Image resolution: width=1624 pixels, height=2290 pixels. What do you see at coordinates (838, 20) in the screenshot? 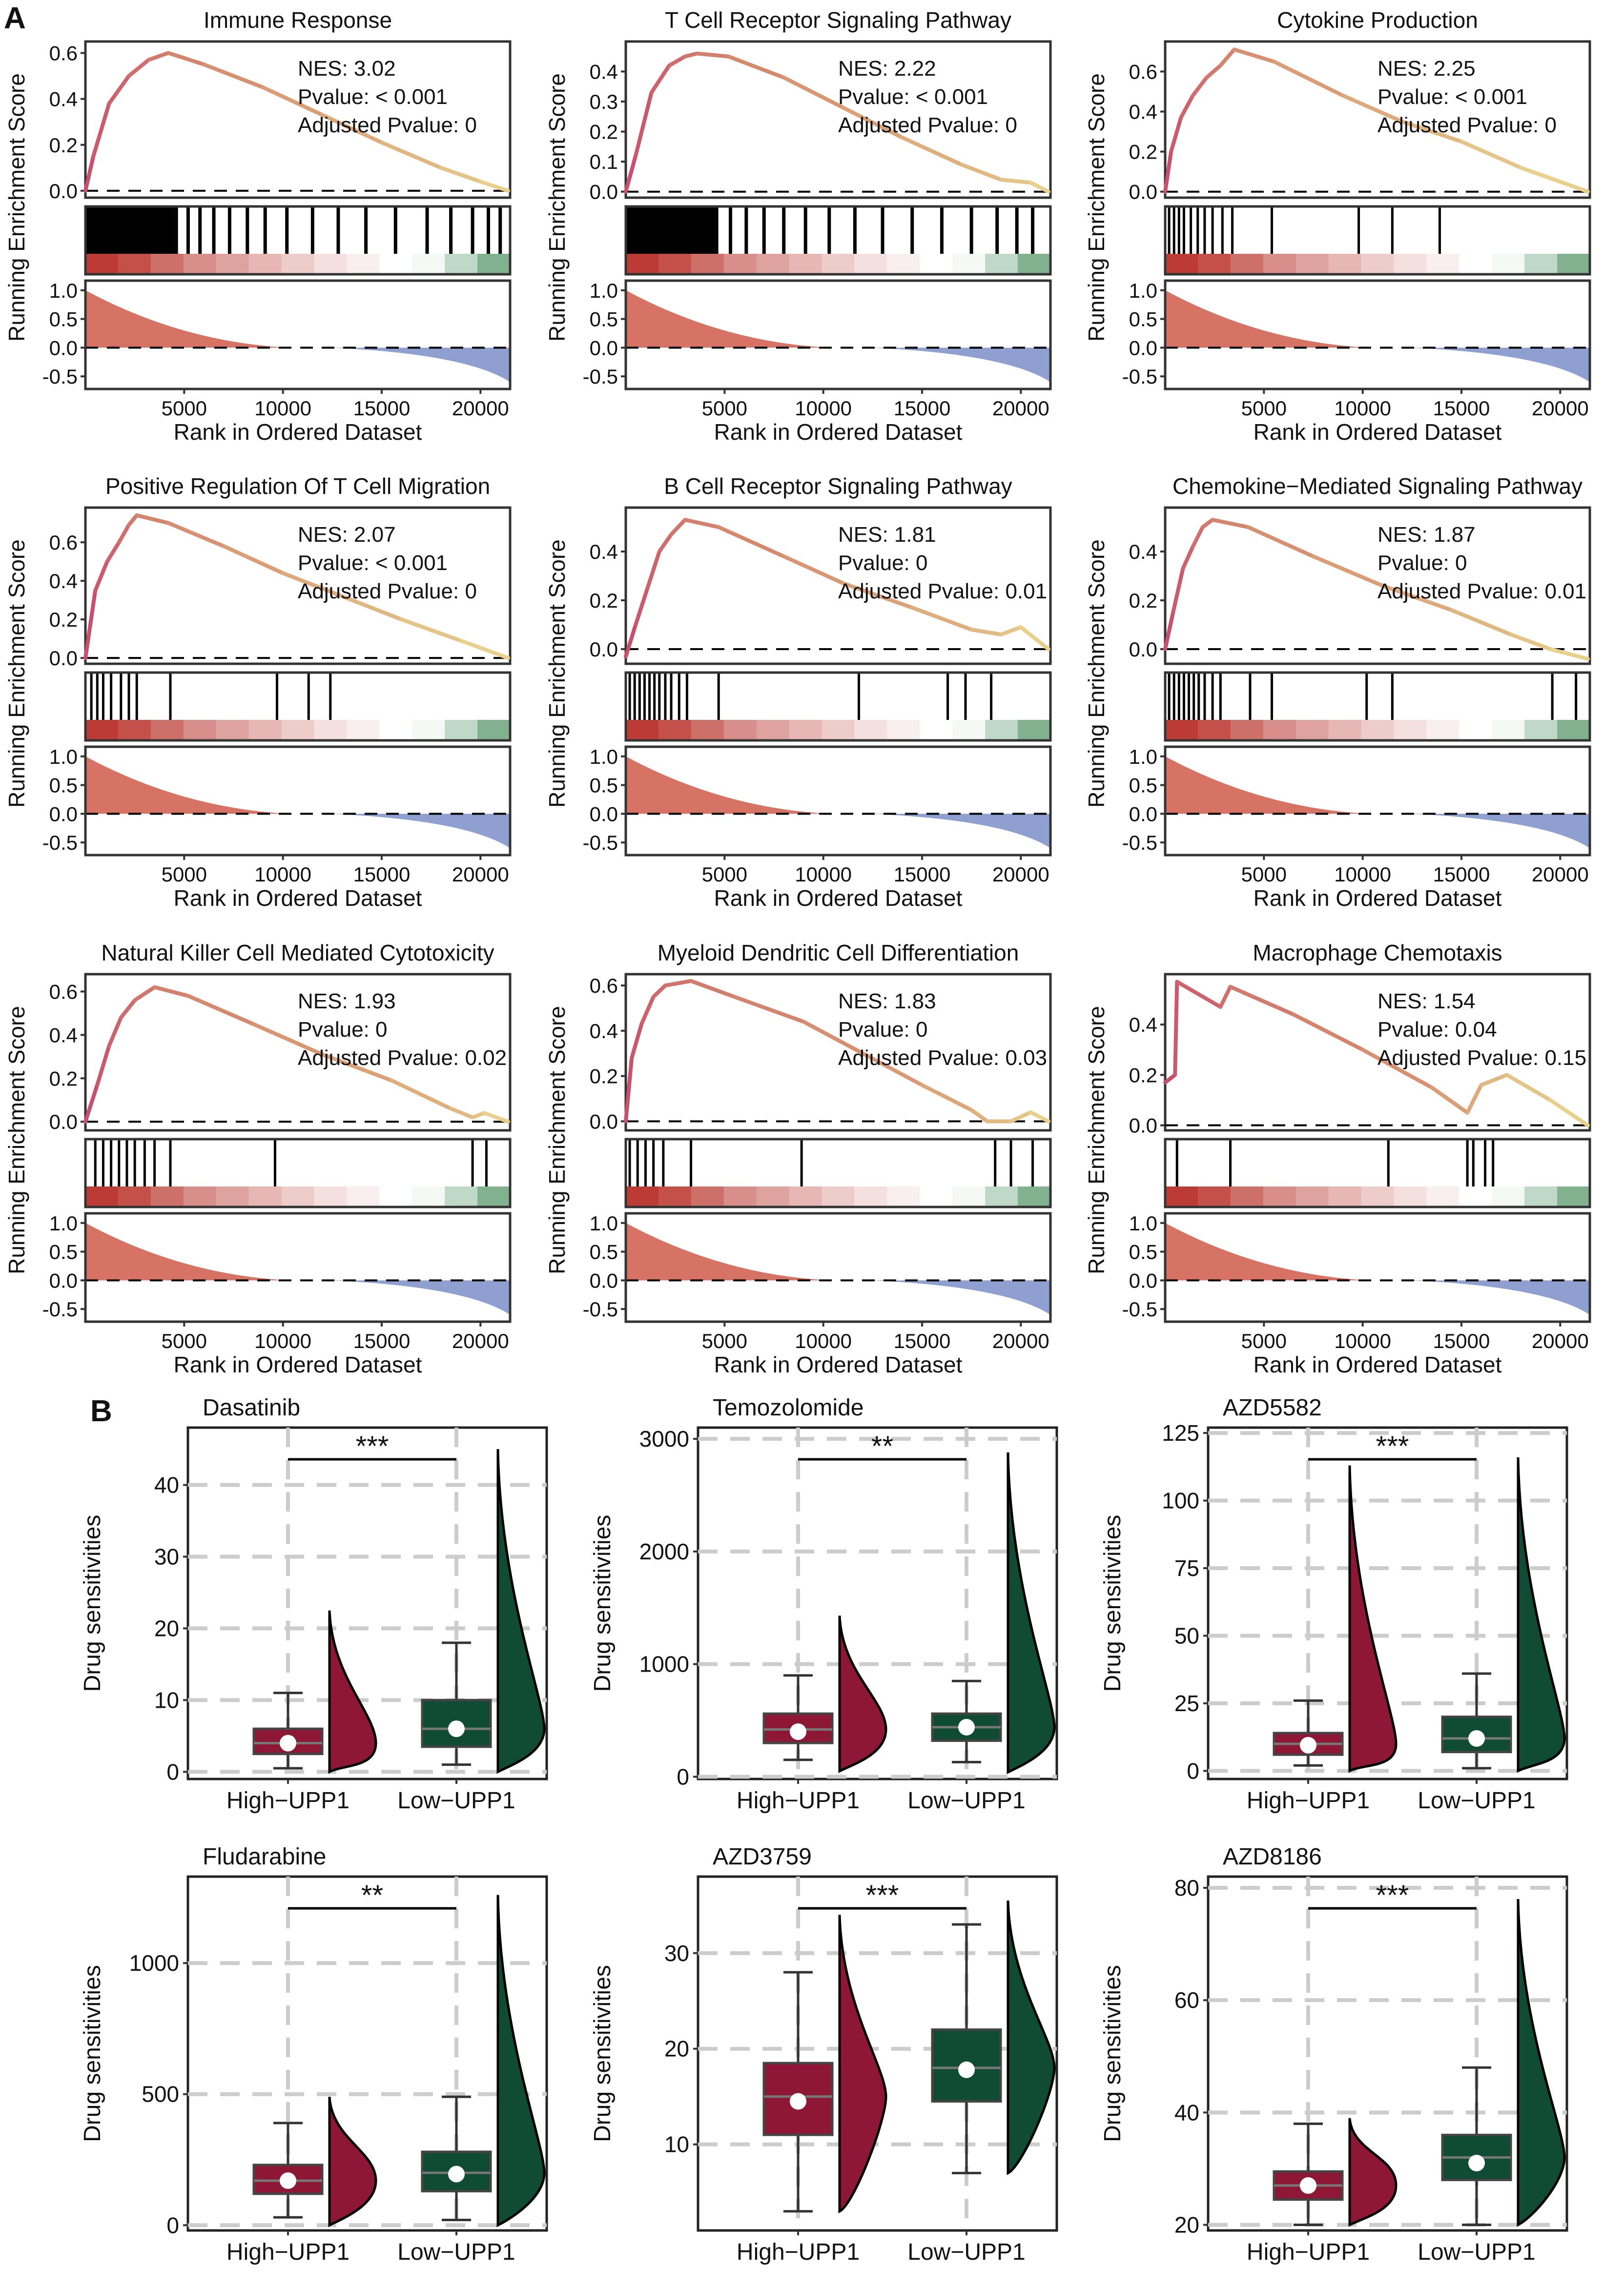
I see `gsea-title: T Cell Receptor Signaling Pathway` at bounding box center [838, 20].